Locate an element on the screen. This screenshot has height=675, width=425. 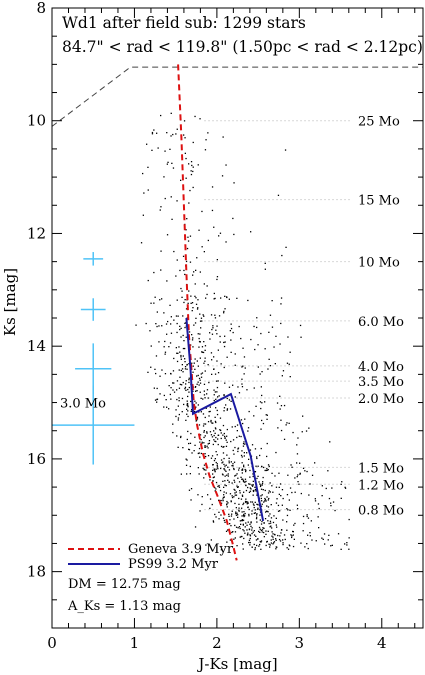
mass-label: 10 Mo is located at coordinates (379, 263).